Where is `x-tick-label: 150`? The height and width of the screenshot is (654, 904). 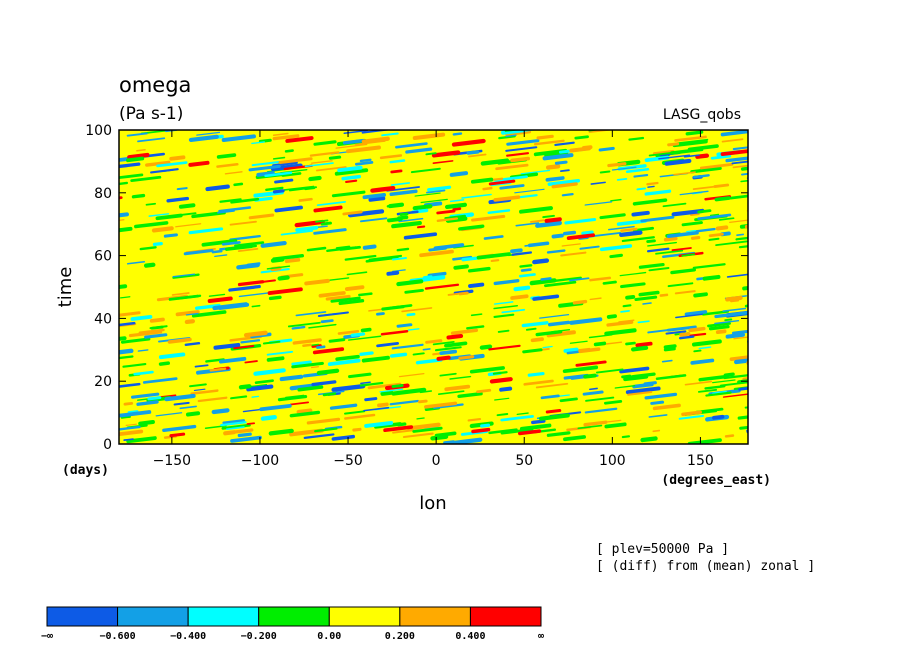
x-tick-label: 150 is located at coordinates (700, 461).